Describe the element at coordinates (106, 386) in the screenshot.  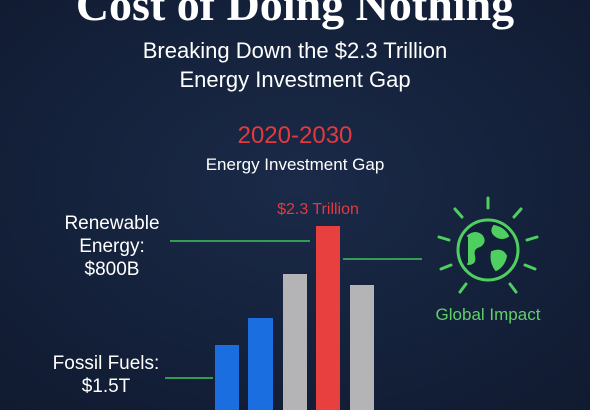
I see `fossil-label: $1.5T` at that location.